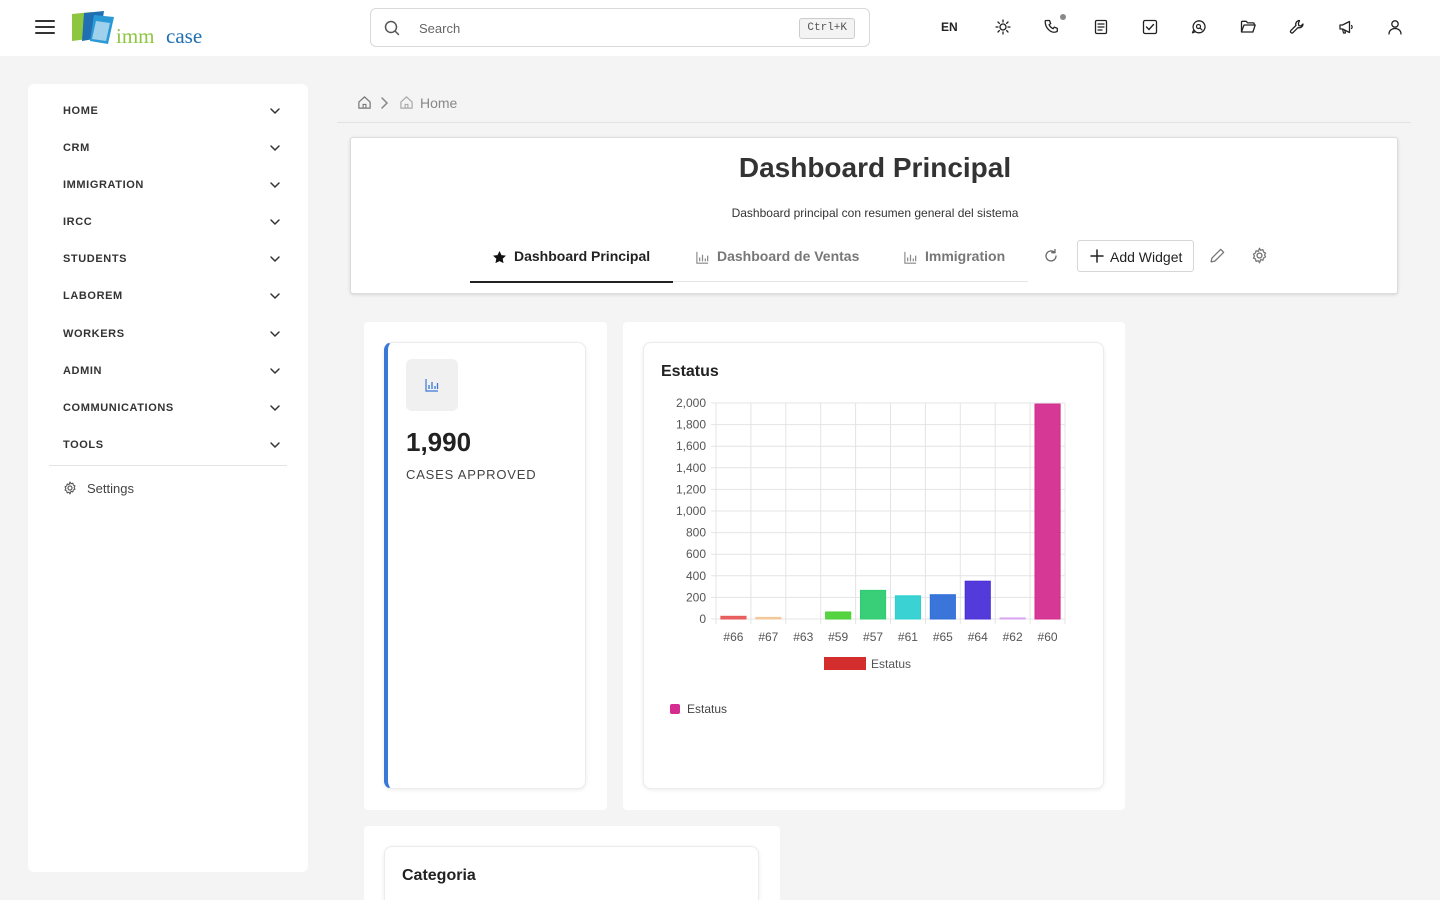 The image size is (1440, 900). What do you see at coordinates (838, 637) in the screenshot?
I see `x-tick-label: #59` at bounding box center [838, 637].